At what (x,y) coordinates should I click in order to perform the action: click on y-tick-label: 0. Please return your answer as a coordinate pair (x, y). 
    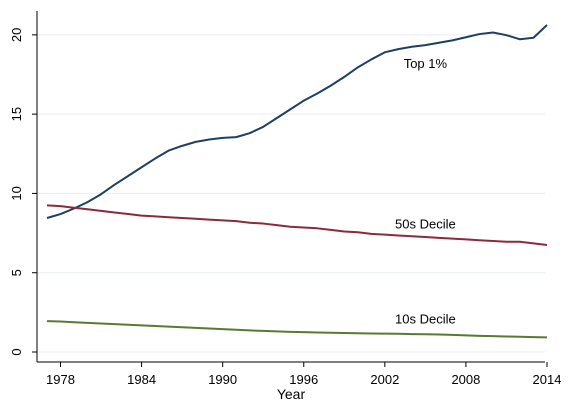
    Looking at the image, I should click on (16, 351).